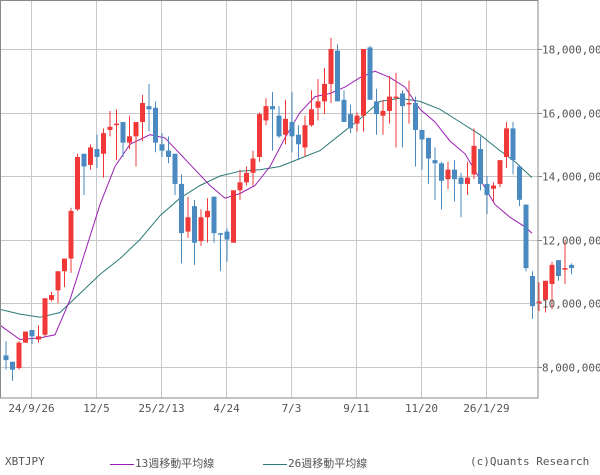 The height and width of the screenshot is (475, 600). Describe the element at coordinates (571, 177) in the screenshot. I see `y-tick-label: 14,000,00` at that location.